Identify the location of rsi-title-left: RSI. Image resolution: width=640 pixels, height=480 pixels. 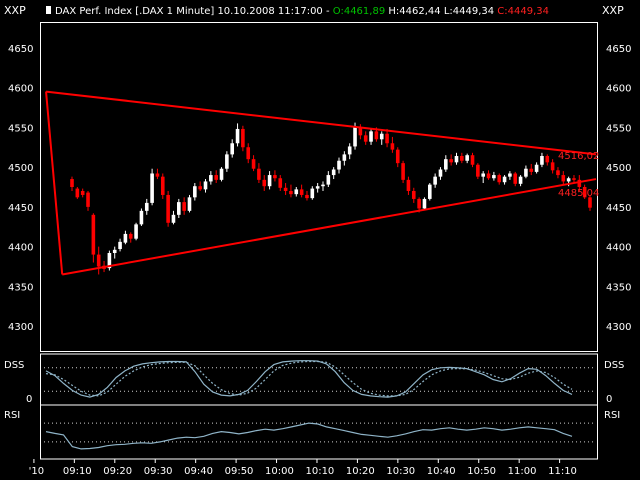
(12, 415).